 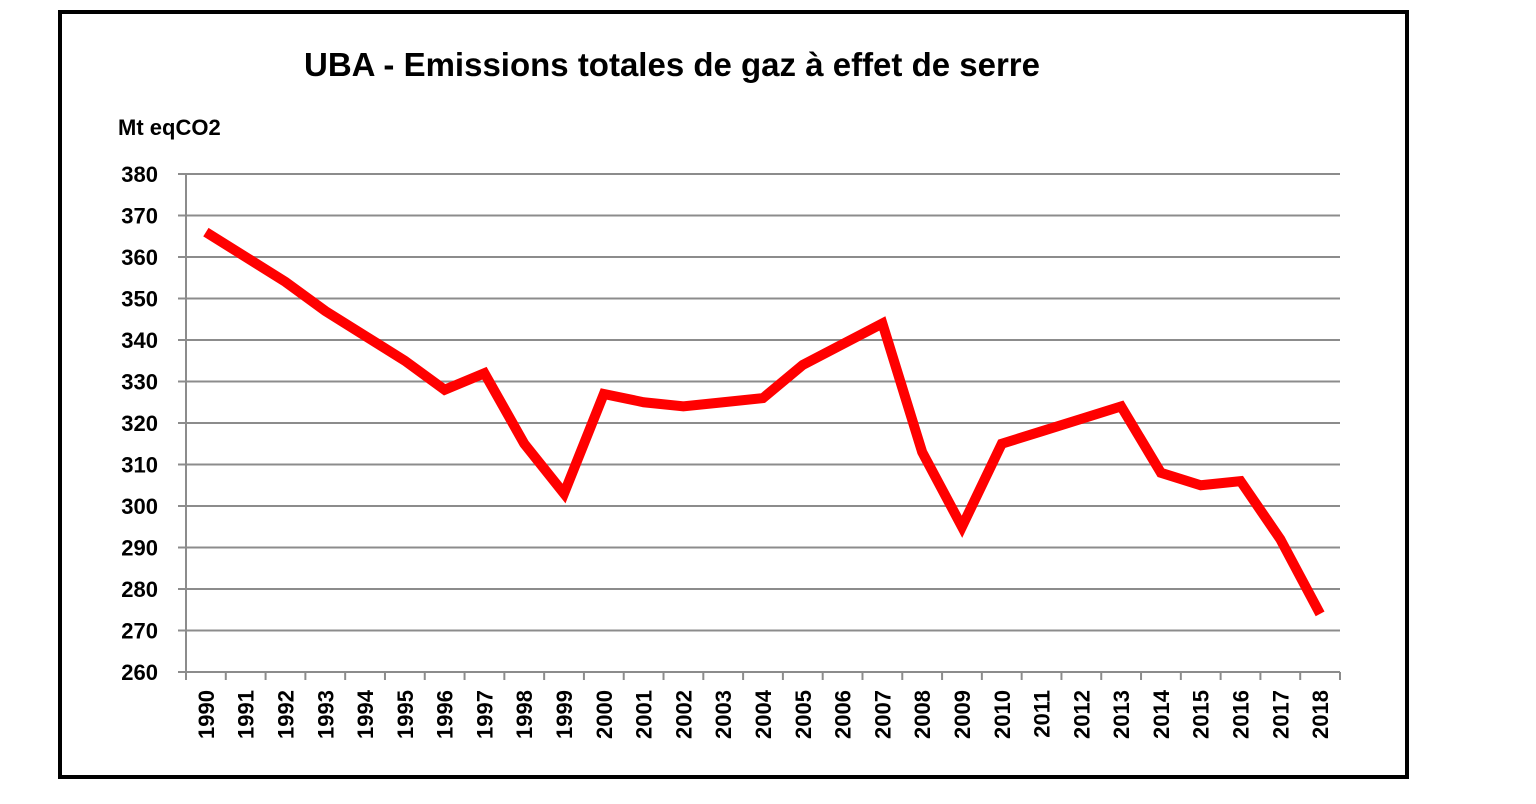 I want to click on x-tick-label: 2014, so click(x=1161, y=714).